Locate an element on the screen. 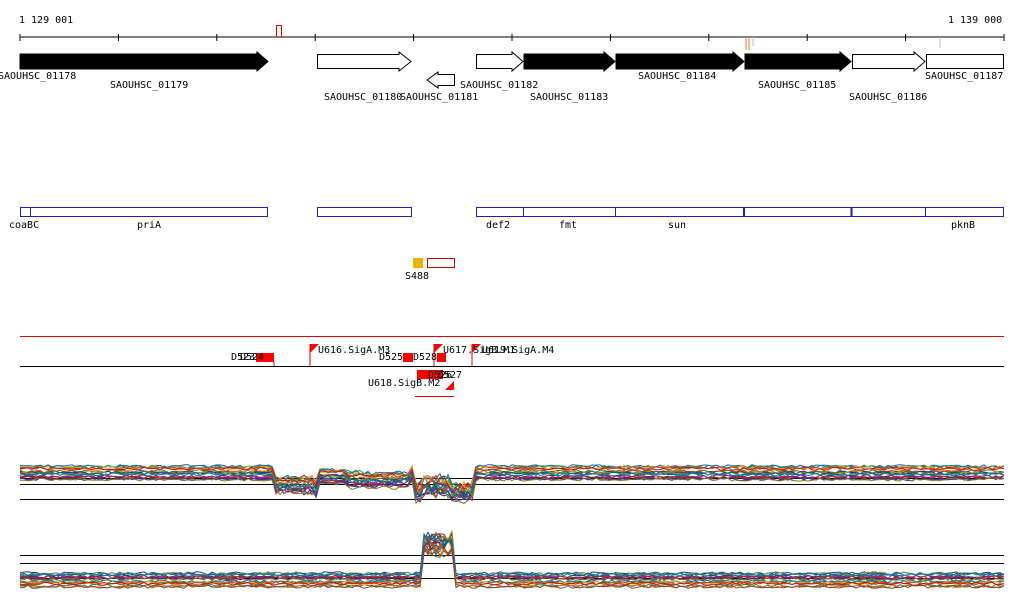 The height and width of the screenshot is (611, 1024). gene-label: SAOUHSC_01187 is located at coordinates (964, 76).